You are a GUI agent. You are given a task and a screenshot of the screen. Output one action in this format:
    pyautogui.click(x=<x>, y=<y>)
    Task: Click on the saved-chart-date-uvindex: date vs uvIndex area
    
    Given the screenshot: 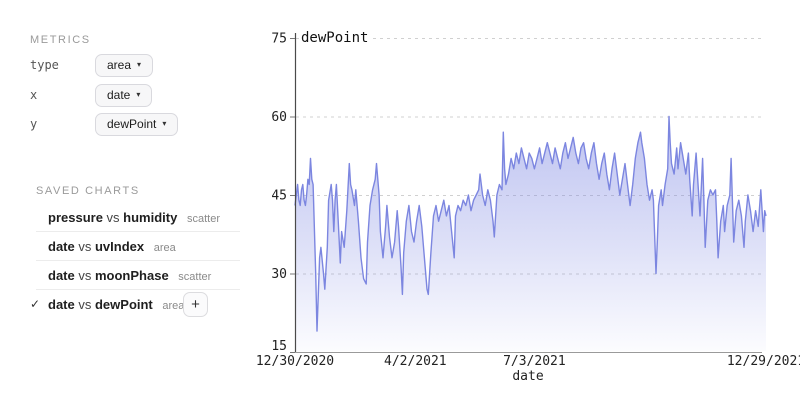 What is the action you would take?
    pyautogui.click(x=138, y=246)
    